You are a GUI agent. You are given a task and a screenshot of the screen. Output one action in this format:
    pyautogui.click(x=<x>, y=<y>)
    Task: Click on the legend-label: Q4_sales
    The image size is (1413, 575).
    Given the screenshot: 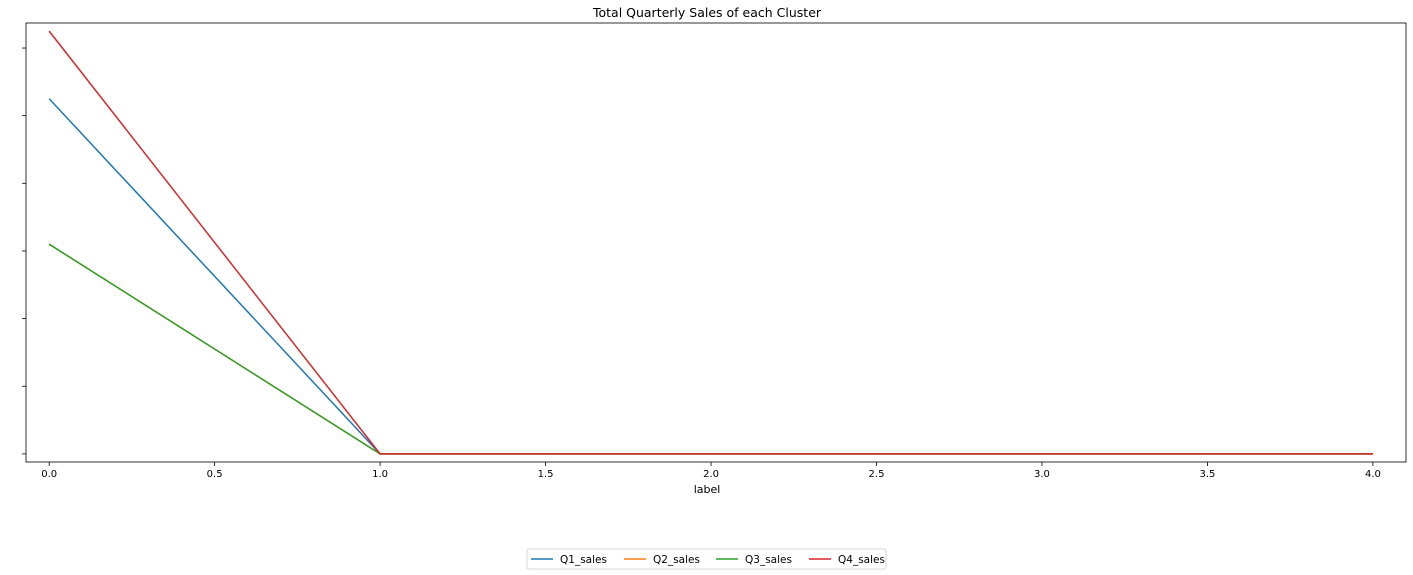 What is the action you would take?
    pyautogui.click(x=861, y=560)
    